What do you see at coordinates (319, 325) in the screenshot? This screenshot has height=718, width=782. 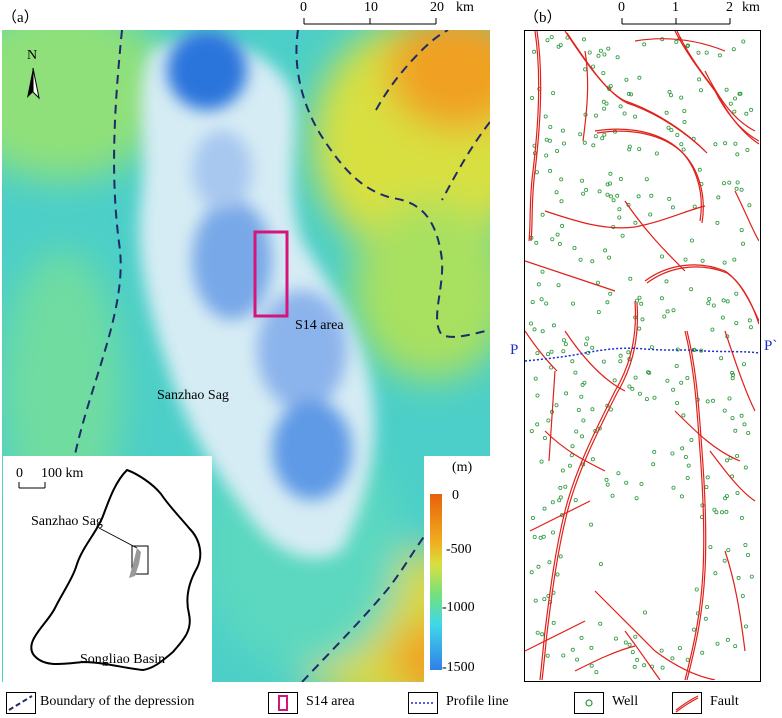 I see `s14-area-label: S14 area` at bounding box center [319, 325].